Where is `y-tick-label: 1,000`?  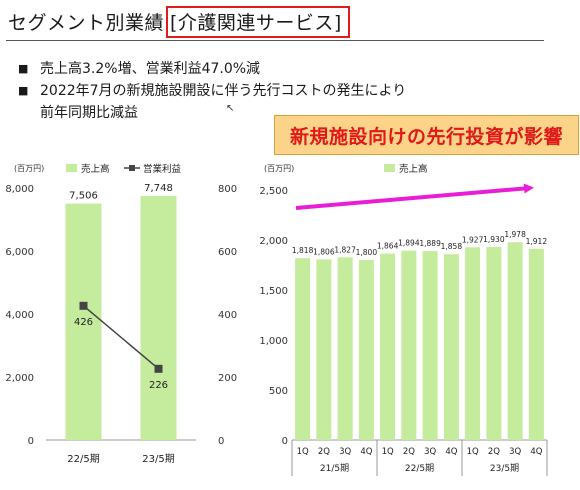
y-tick-label: 1,000 is located at coordinates (274, 341).